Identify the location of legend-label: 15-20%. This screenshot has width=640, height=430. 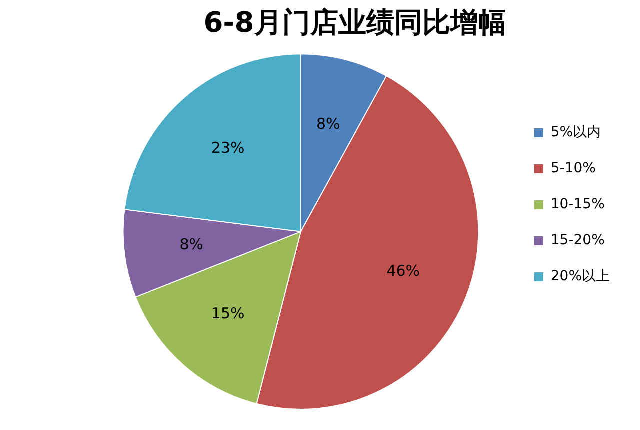
(577, 240).